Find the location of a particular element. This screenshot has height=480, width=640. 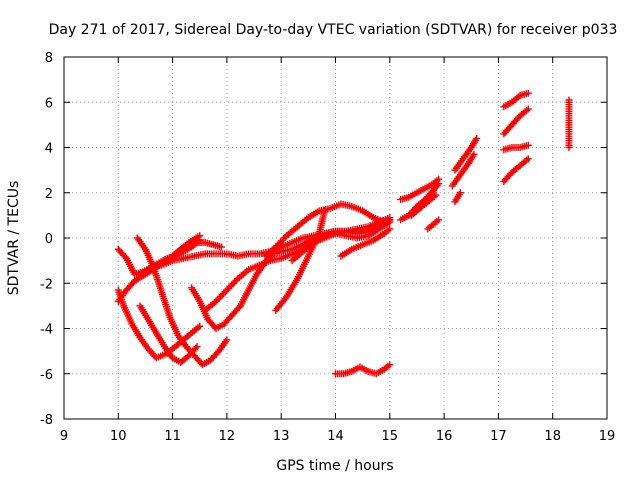

y-tick-label: -8 is located at coordinates (46, 420).